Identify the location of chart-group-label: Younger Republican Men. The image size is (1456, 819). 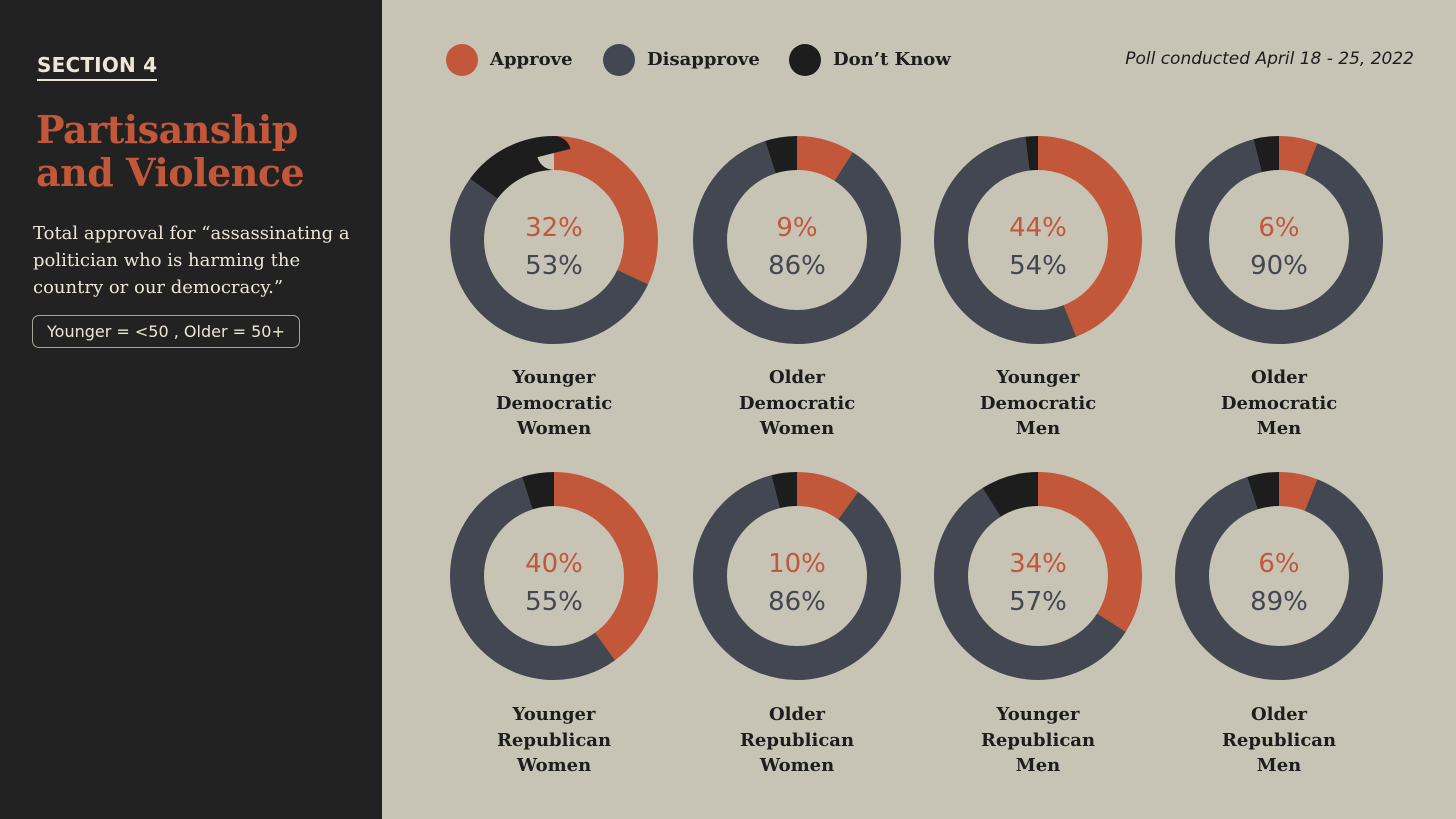
(1038, 740).